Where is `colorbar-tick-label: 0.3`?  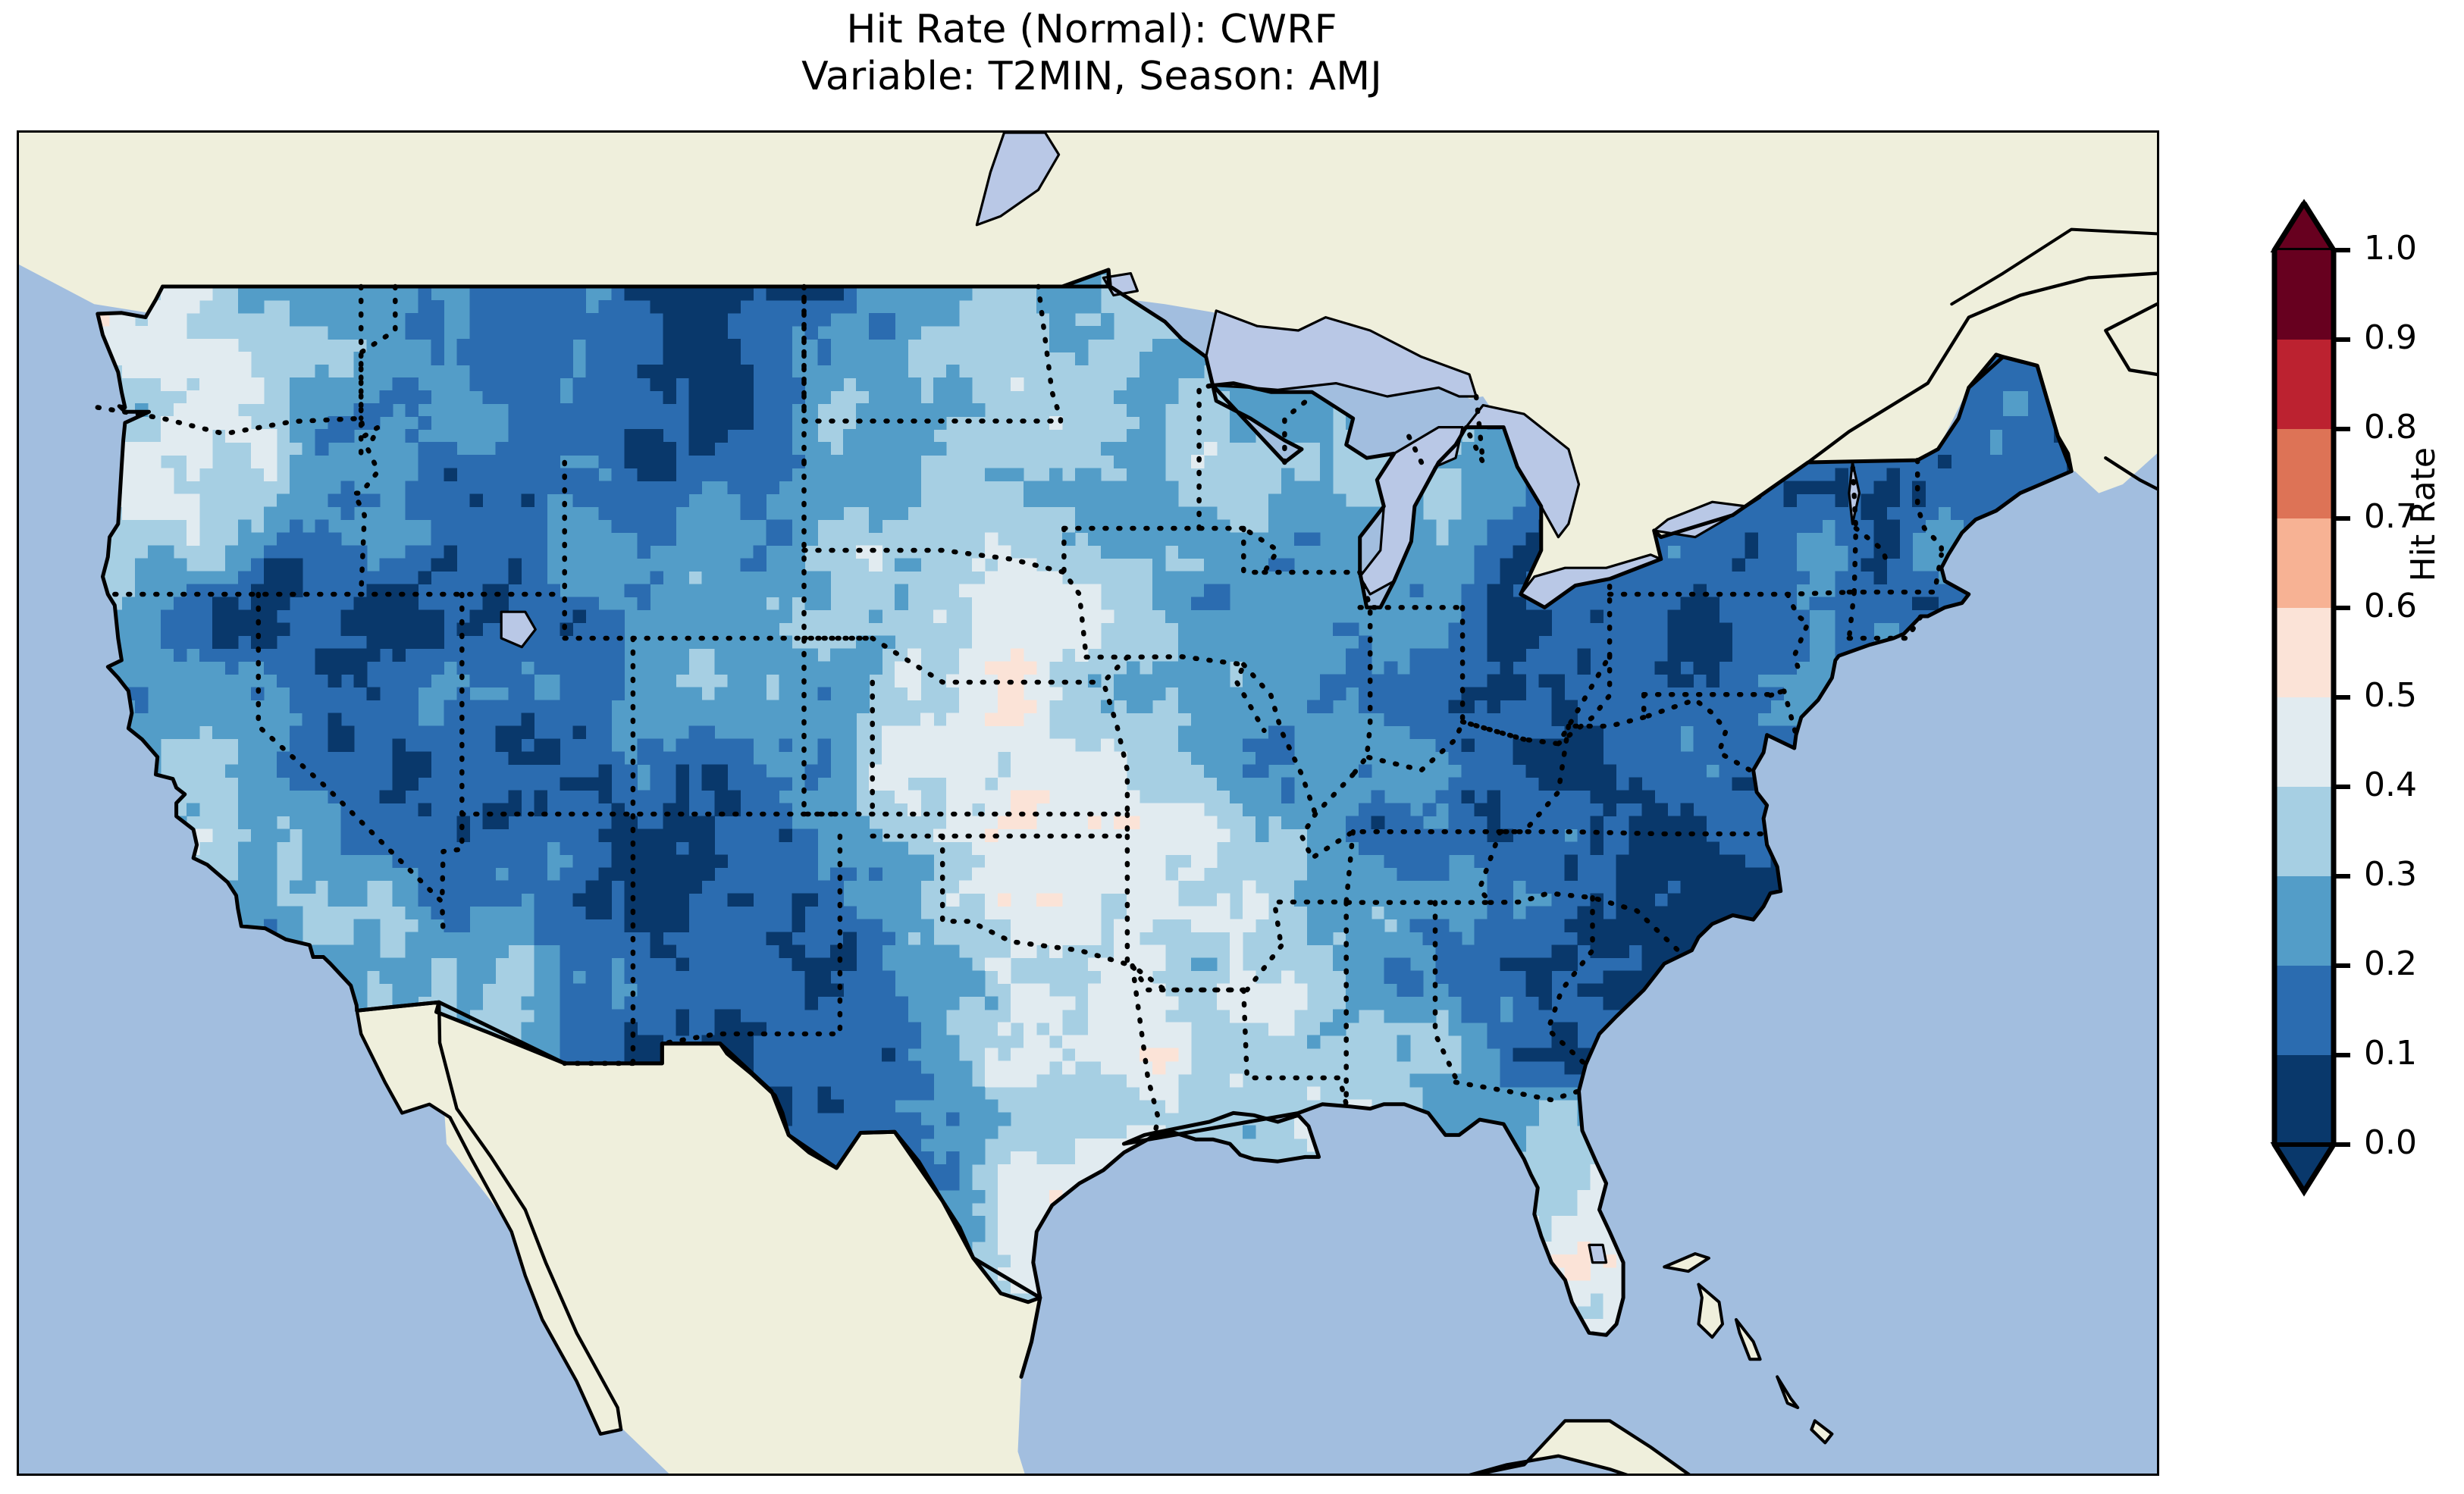 colorbar-tick-label: 0.3 is located at coordinates (2391, 874).